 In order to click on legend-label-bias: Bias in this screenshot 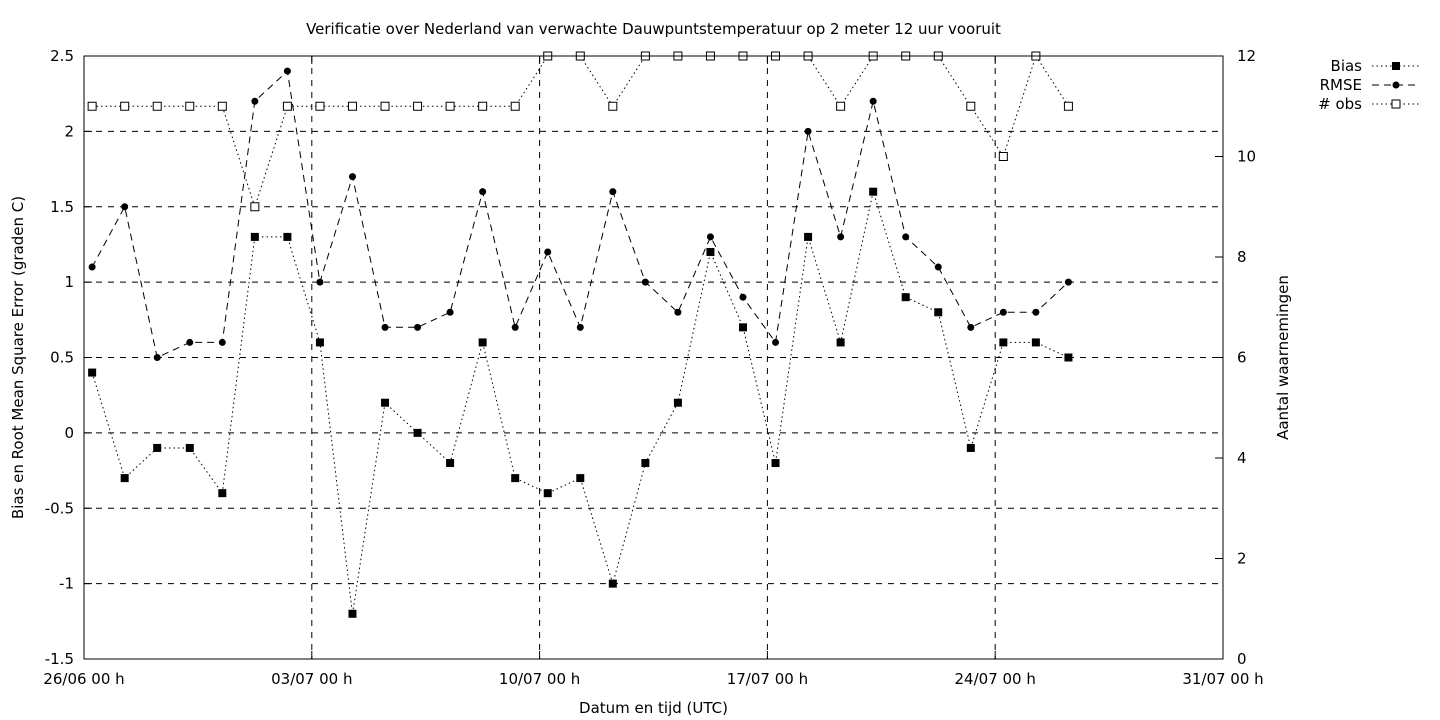, I will do `click(1347, 66)`.